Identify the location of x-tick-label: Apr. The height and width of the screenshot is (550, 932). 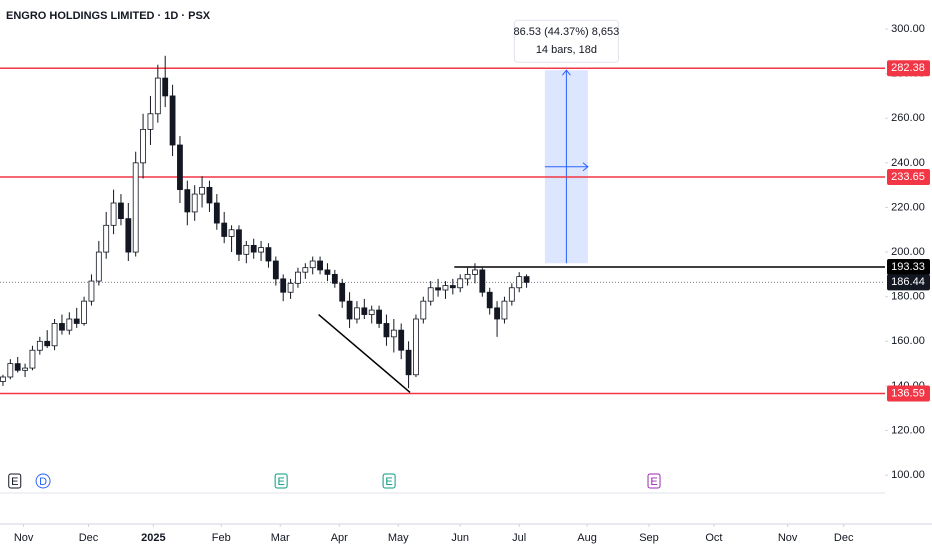
(339, 538).